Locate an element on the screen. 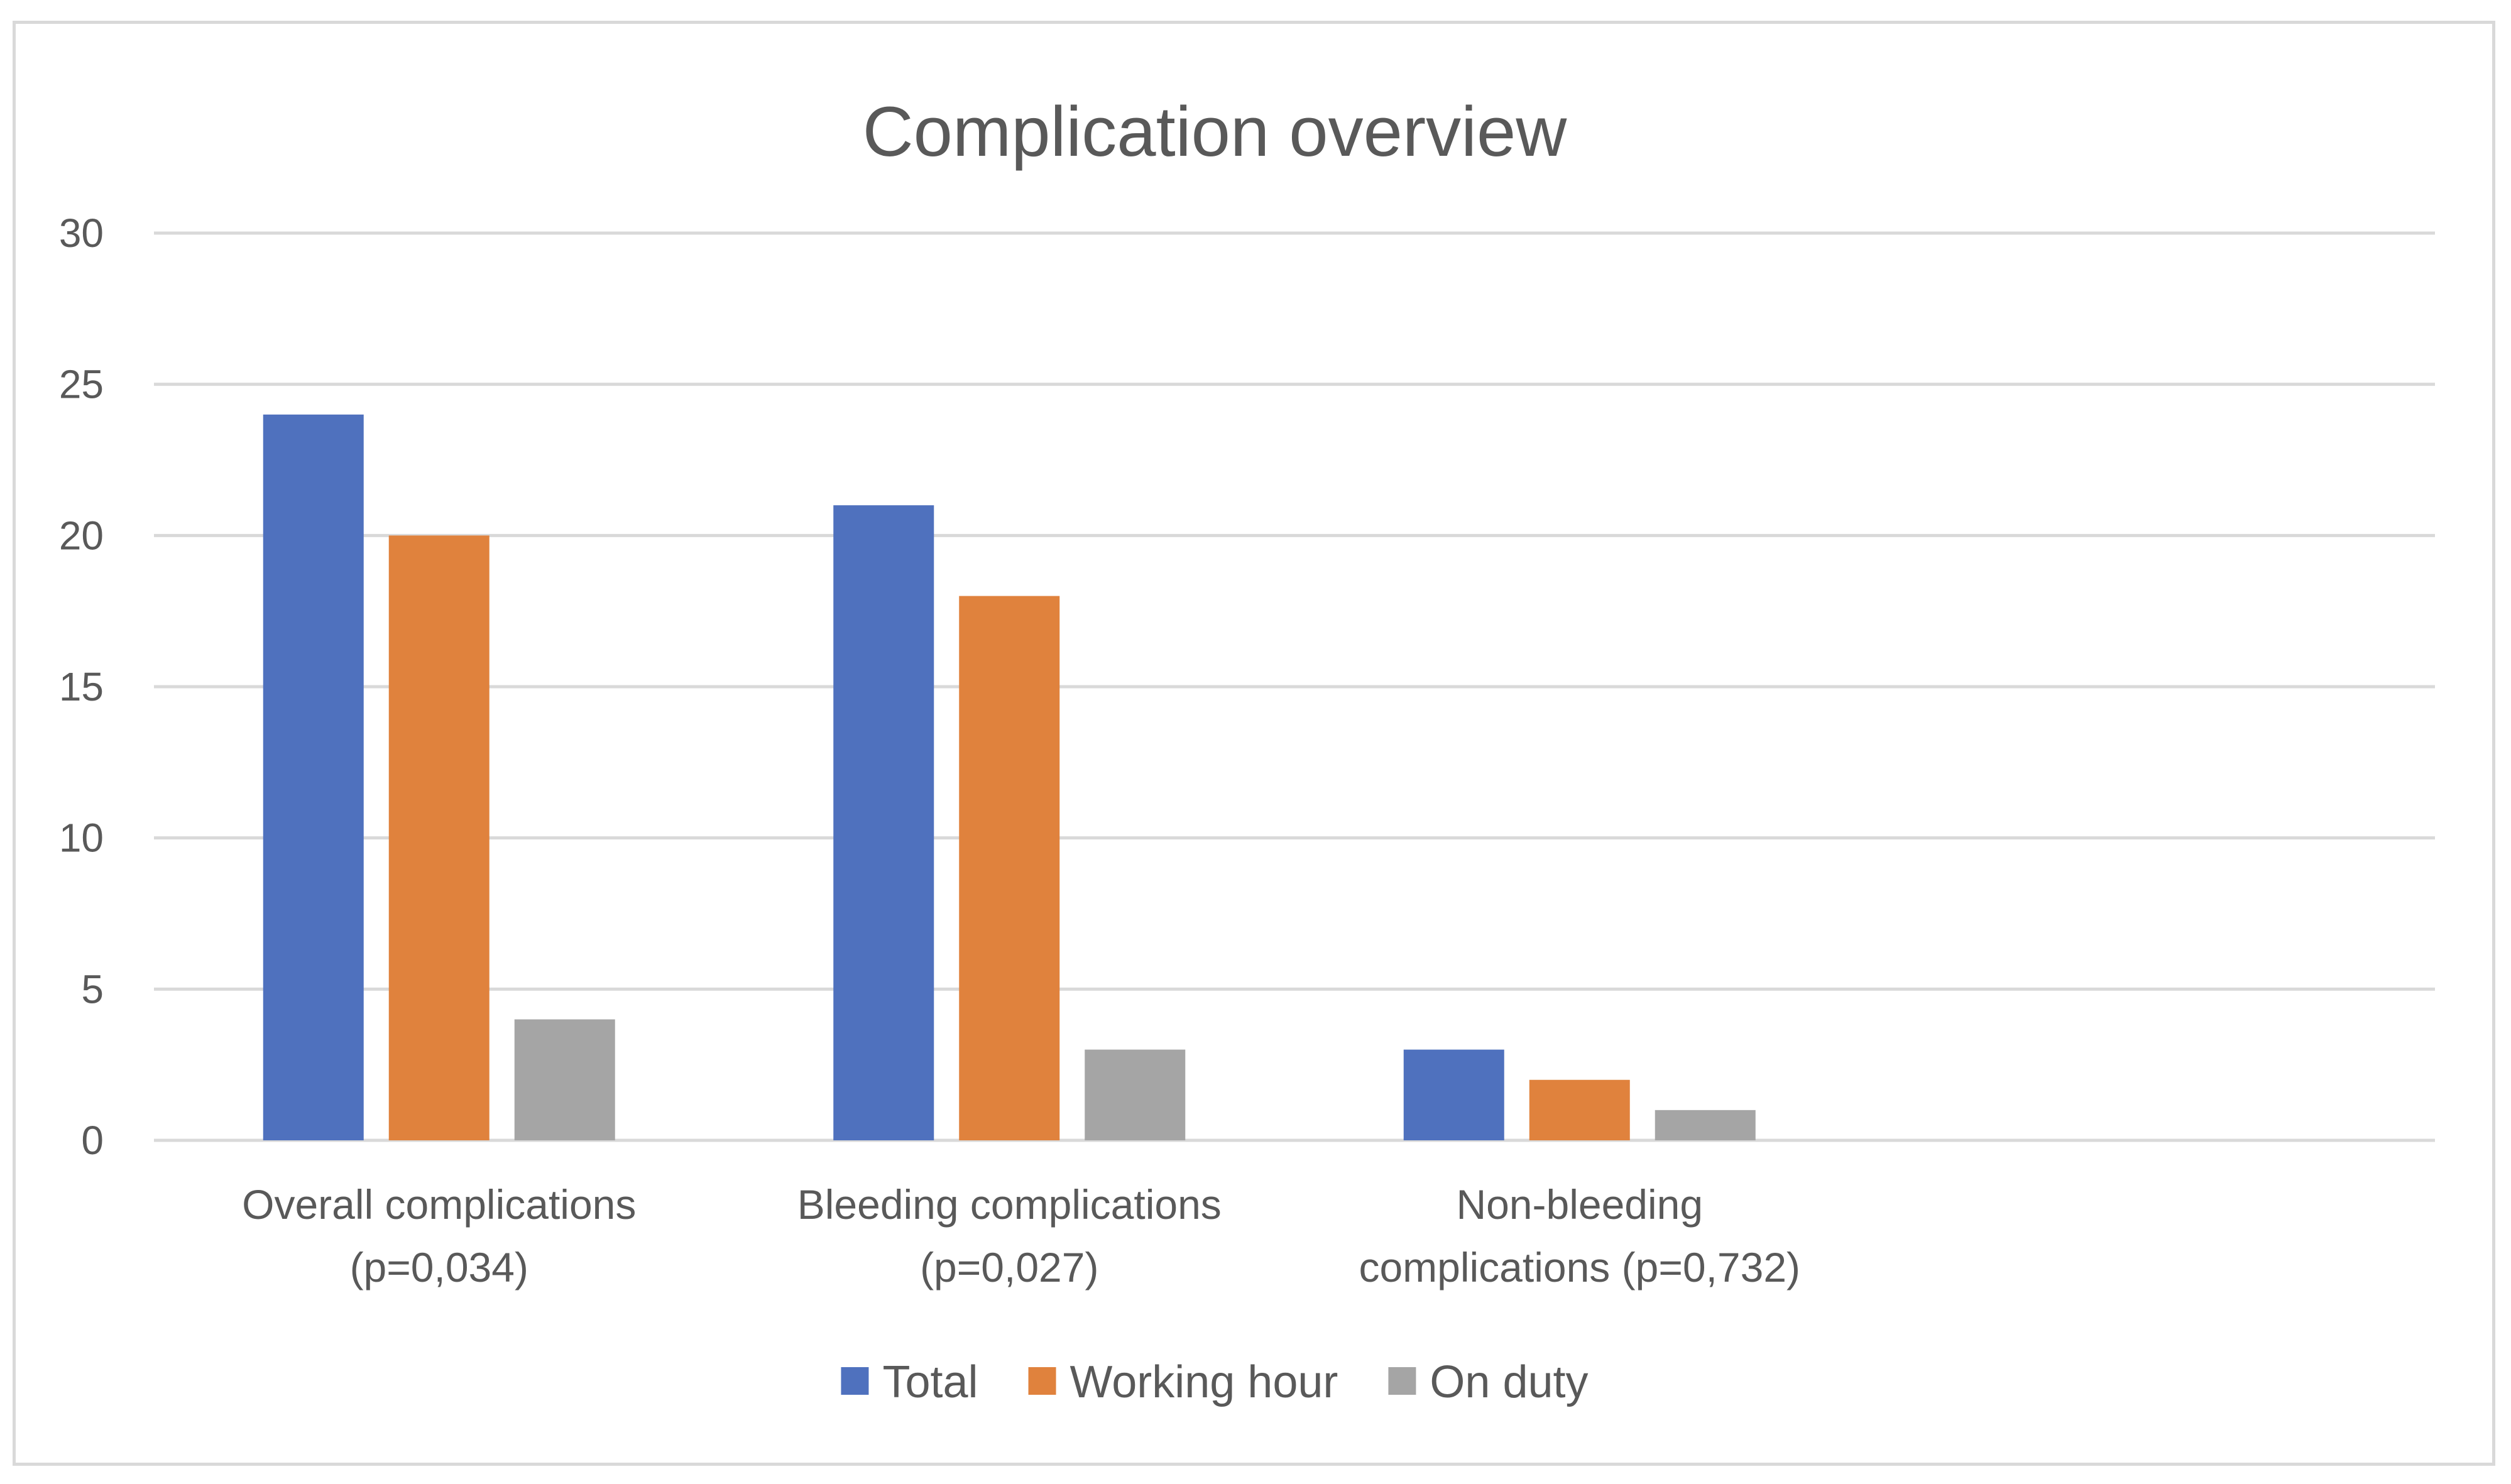 This screenshot has width=2511, height=1484. legend-label: Working hour is located at coordinates (1204, 1382).